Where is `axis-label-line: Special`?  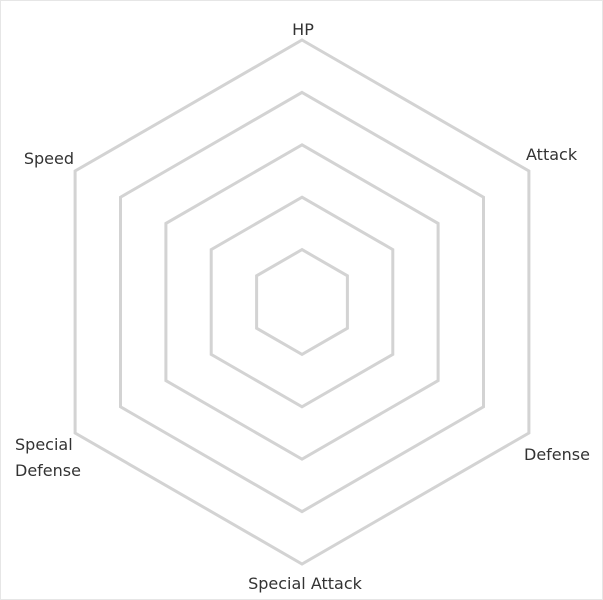
axis-label-line: Special is located at coordinates (44, 444).